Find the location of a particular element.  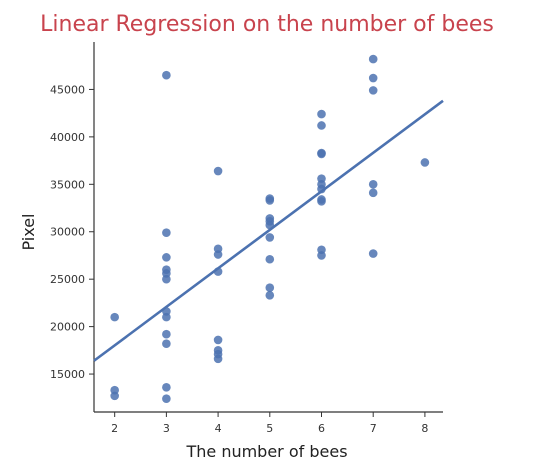

x-tick-label: 2 is located at coordinates (114, 428).